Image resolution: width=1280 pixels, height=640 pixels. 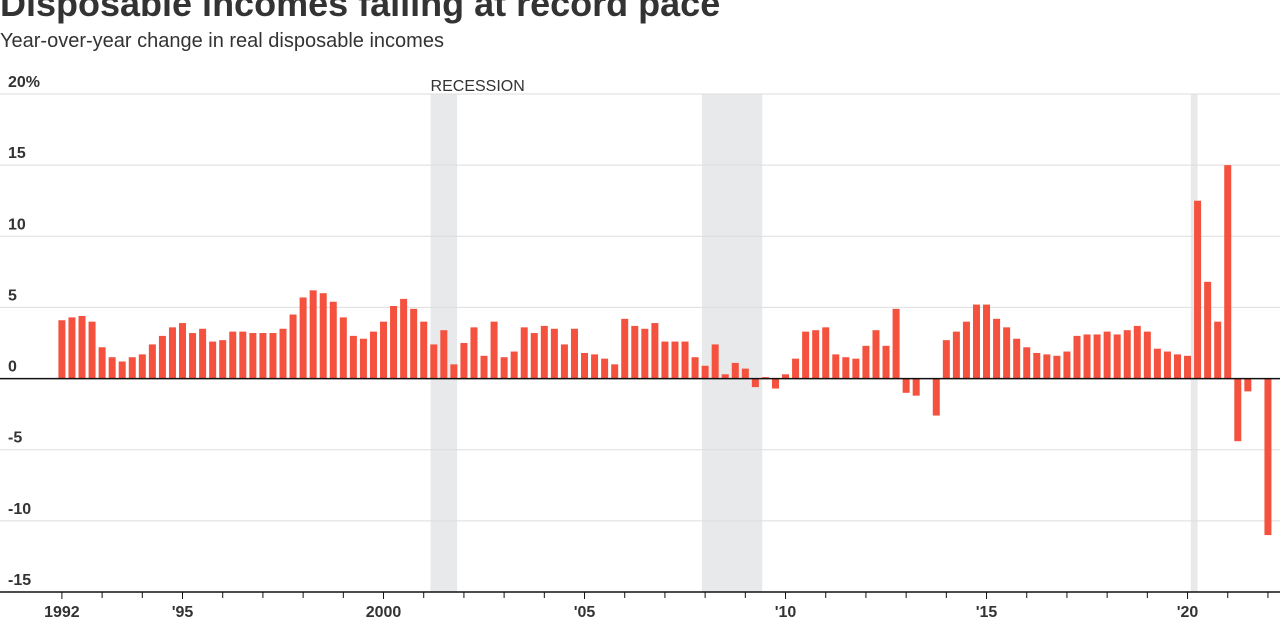 I want to click on y-tick-label: -5, so click(x=15, y=438).